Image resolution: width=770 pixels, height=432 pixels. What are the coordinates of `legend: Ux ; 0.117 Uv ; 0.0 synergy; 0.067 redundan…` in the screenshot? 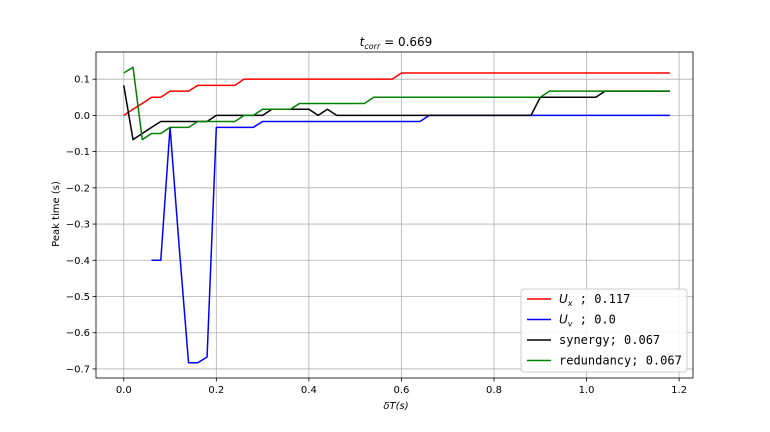 It's located at (604, 330).